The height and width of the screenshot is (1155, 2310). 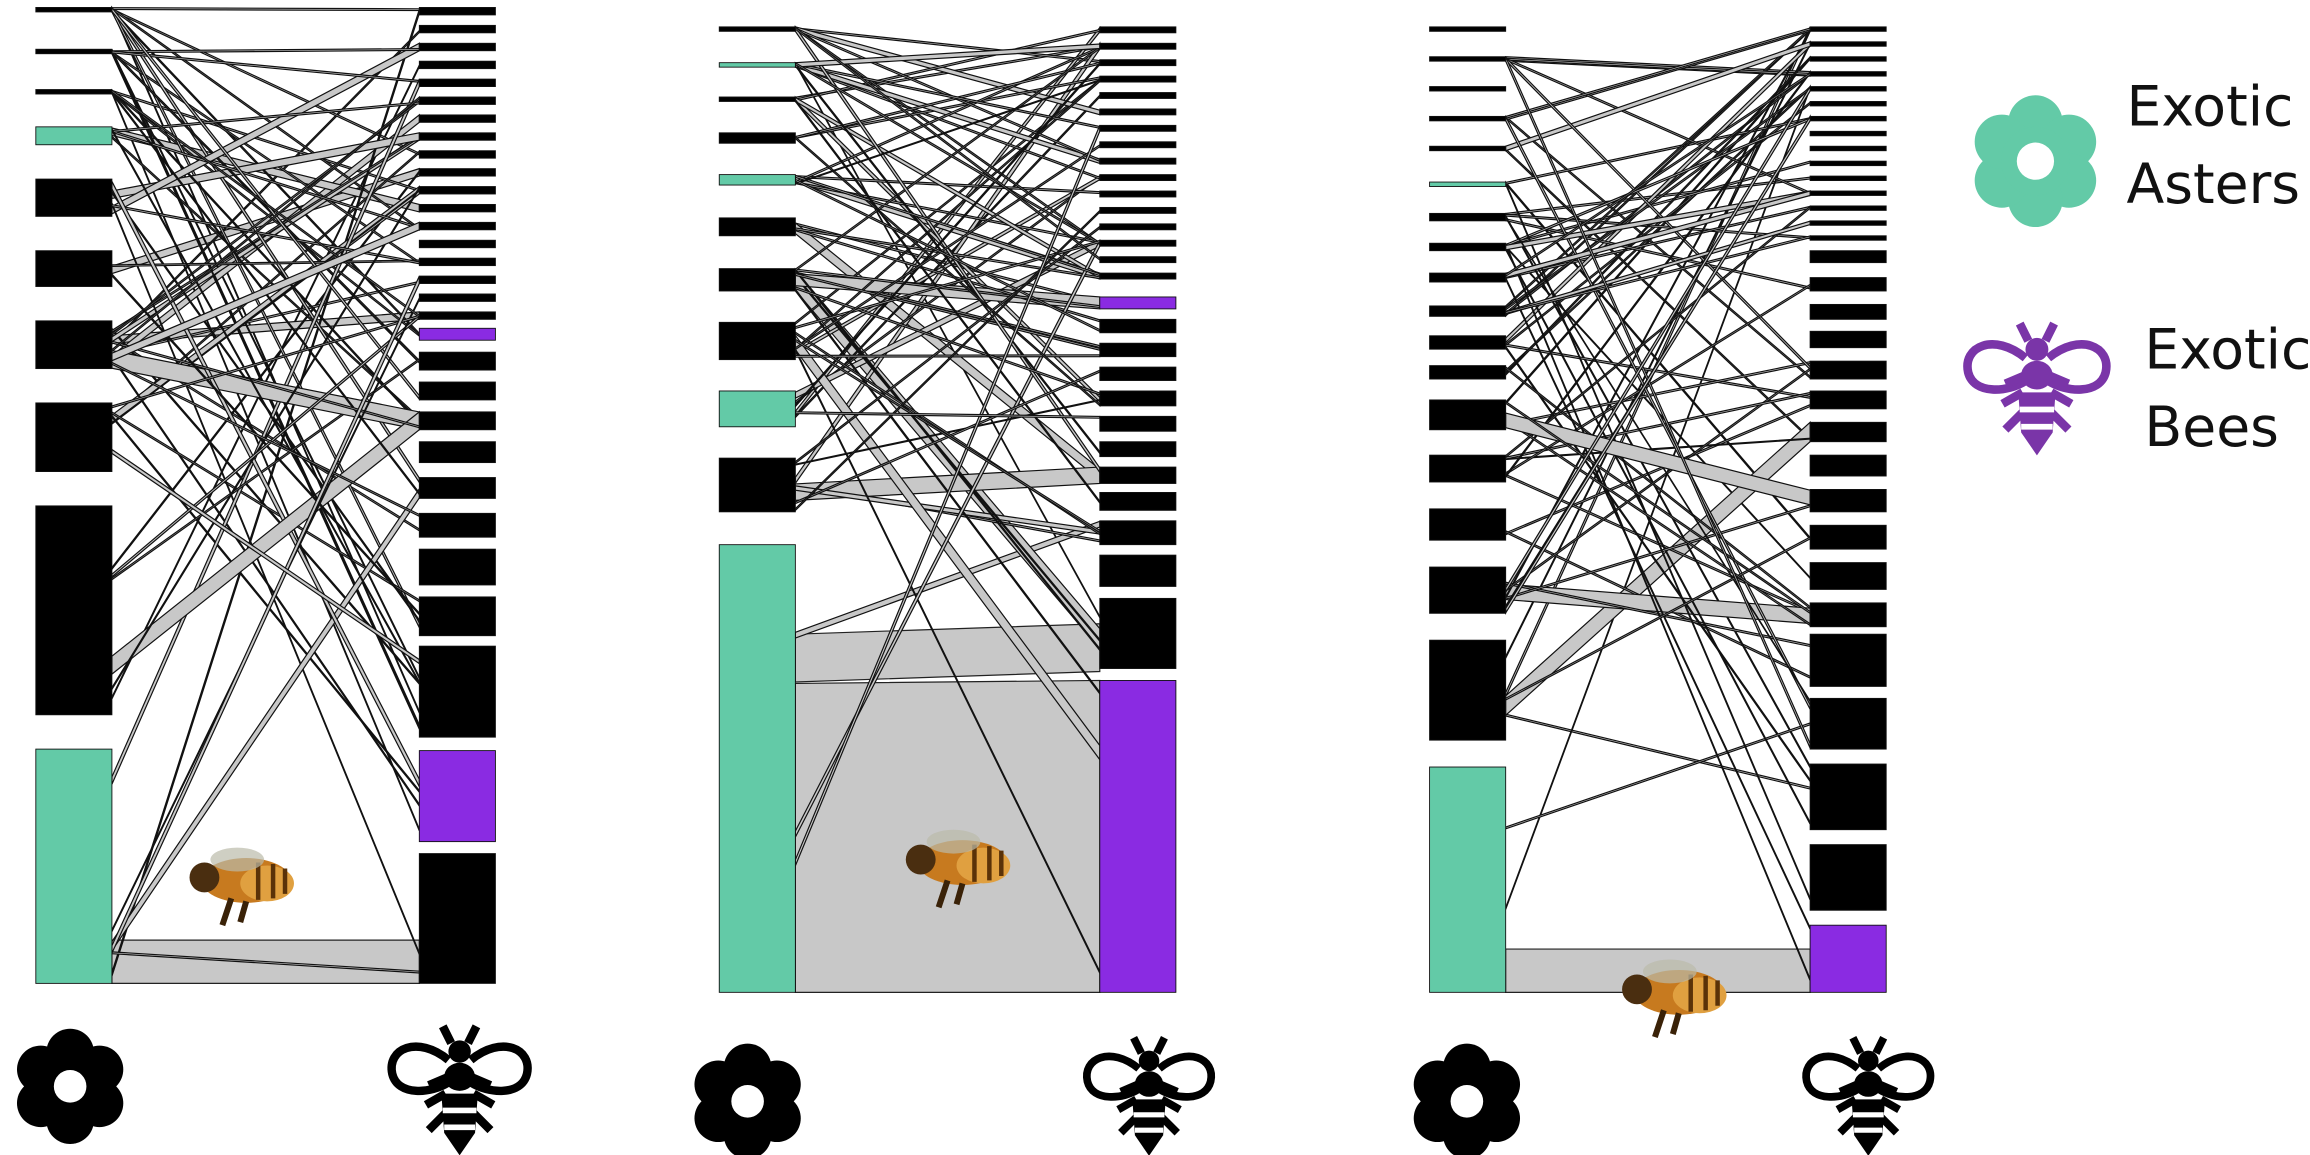 I want to click on legend-label: Bees, so click(x=2211, y=428).